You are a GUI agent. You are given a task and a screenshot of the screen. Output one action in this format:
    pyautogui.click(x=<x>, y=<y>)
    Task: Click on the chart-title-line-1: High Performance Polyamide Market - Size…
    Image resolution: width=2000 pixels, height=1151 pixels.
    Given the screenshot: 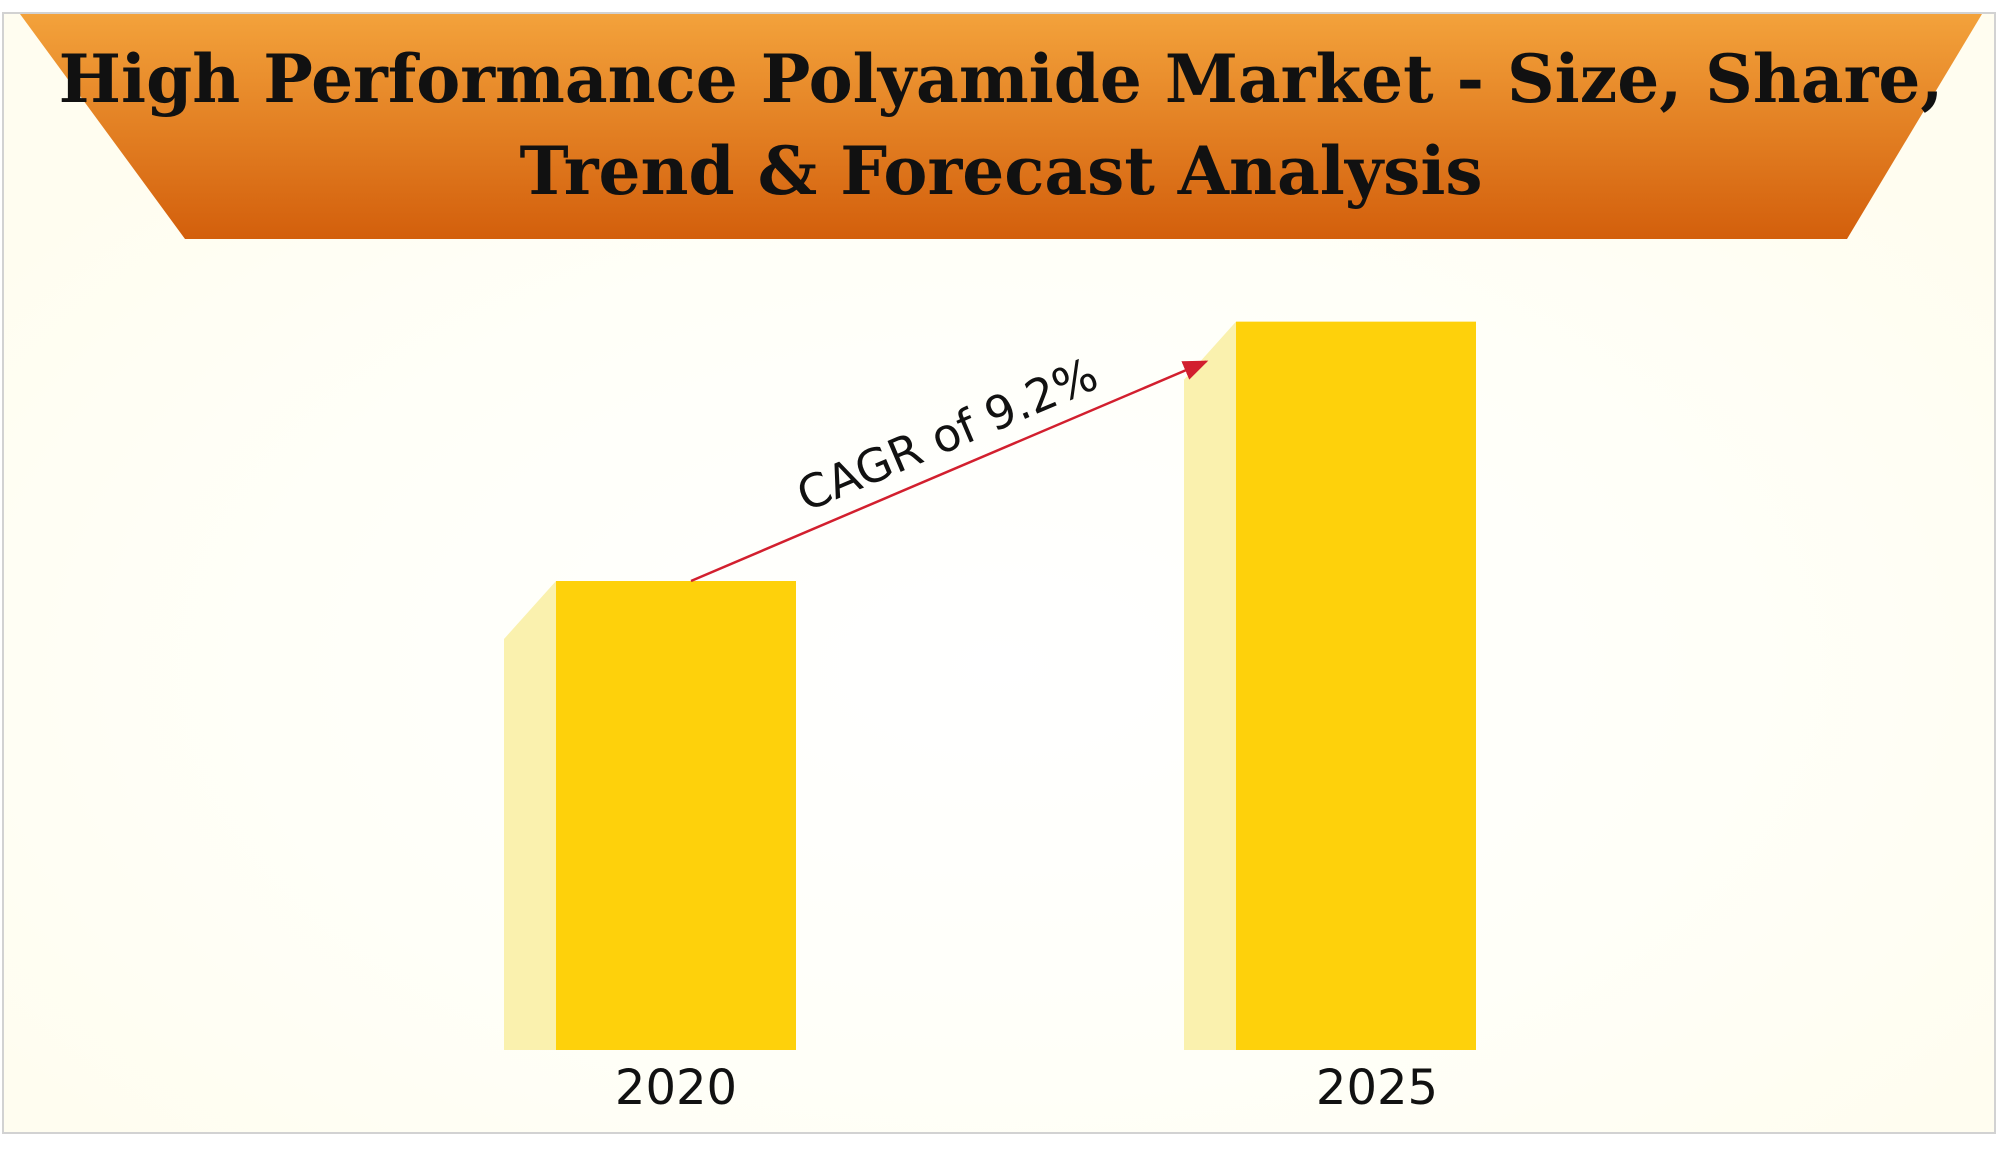 What is the action you would take?
    pyautogui.click(x=1001, y=79)
    